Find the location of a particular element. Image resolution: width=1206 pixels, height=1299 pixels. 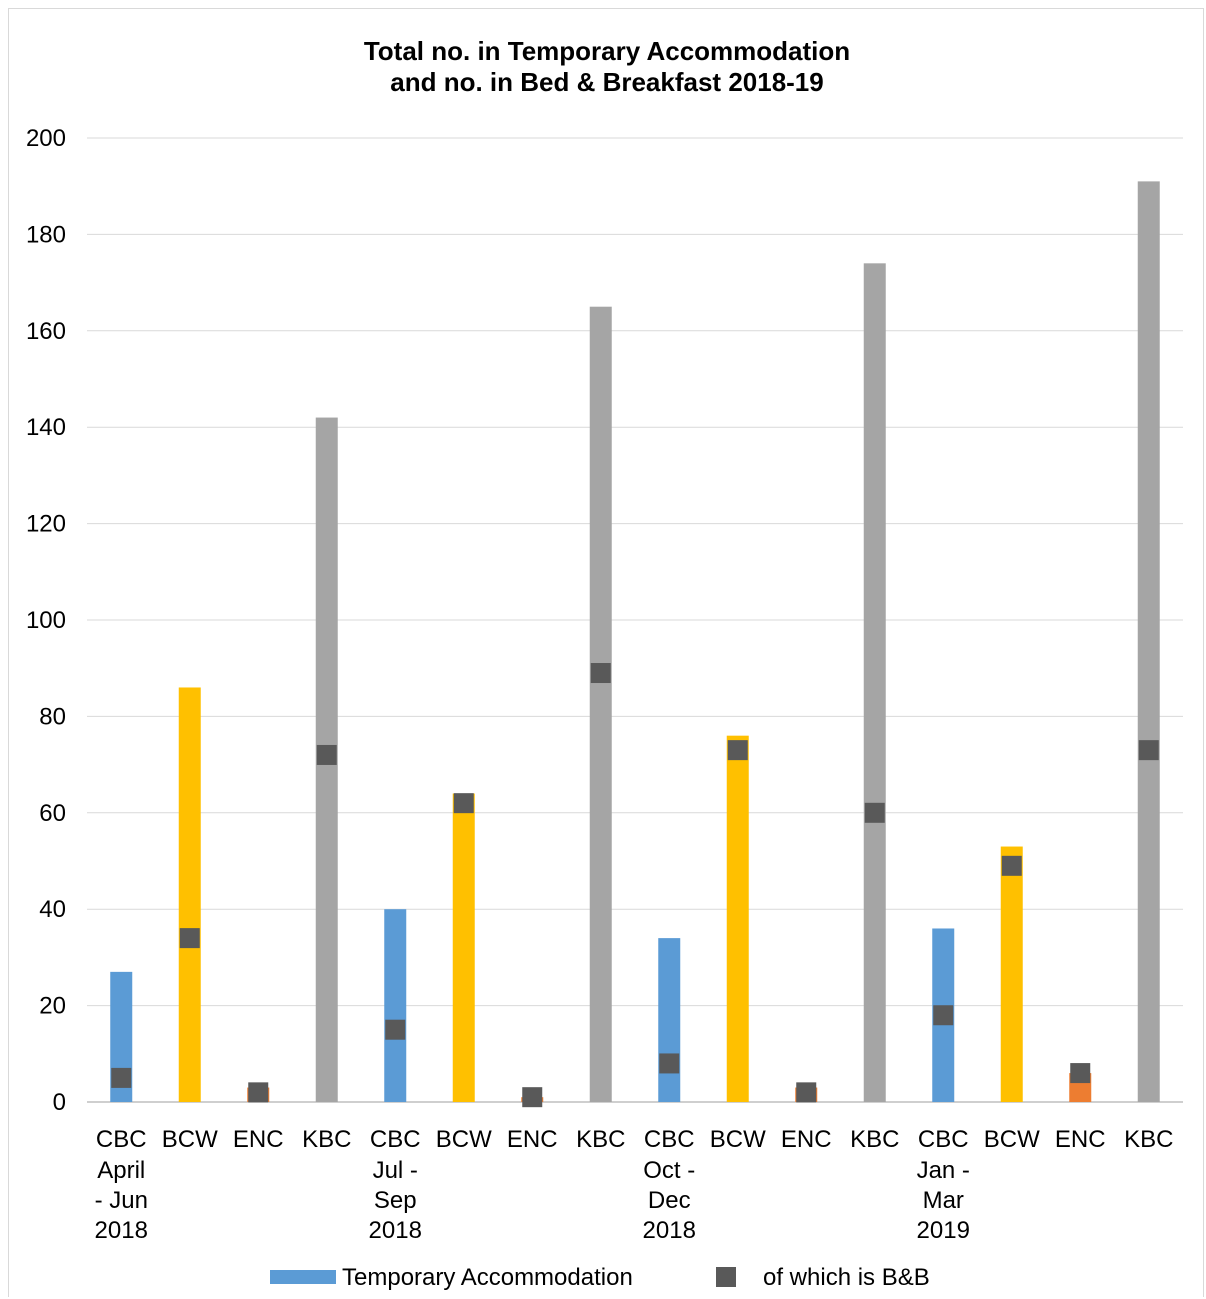

x-period-label: Jan - is located at coordinates (943, 1170).